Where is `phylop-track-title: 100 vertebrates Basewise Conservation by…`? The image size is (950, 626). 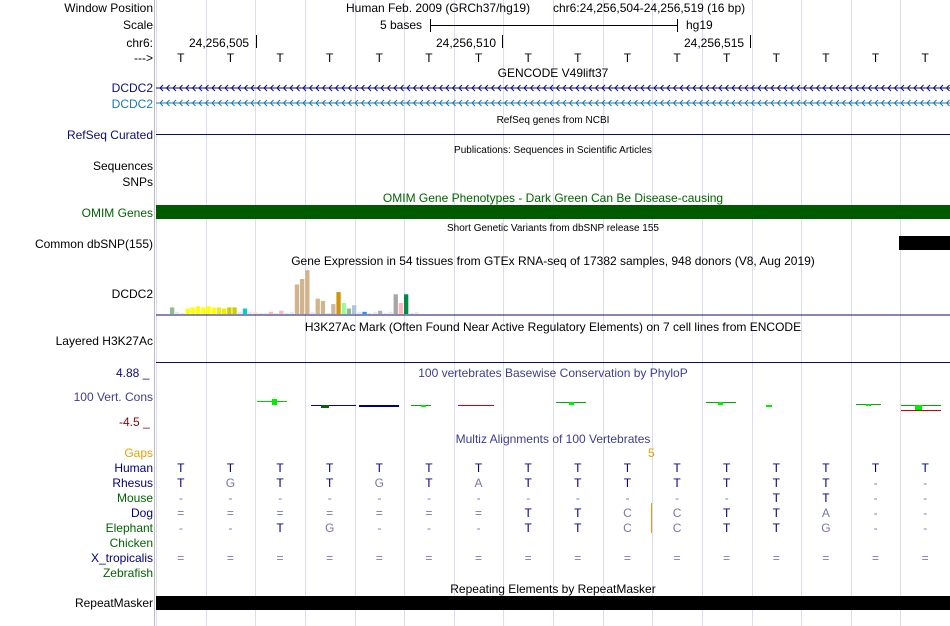
phylop-track-title: 100 vertebrates Basewise Conservation by… is located at coordinates (553, 373).